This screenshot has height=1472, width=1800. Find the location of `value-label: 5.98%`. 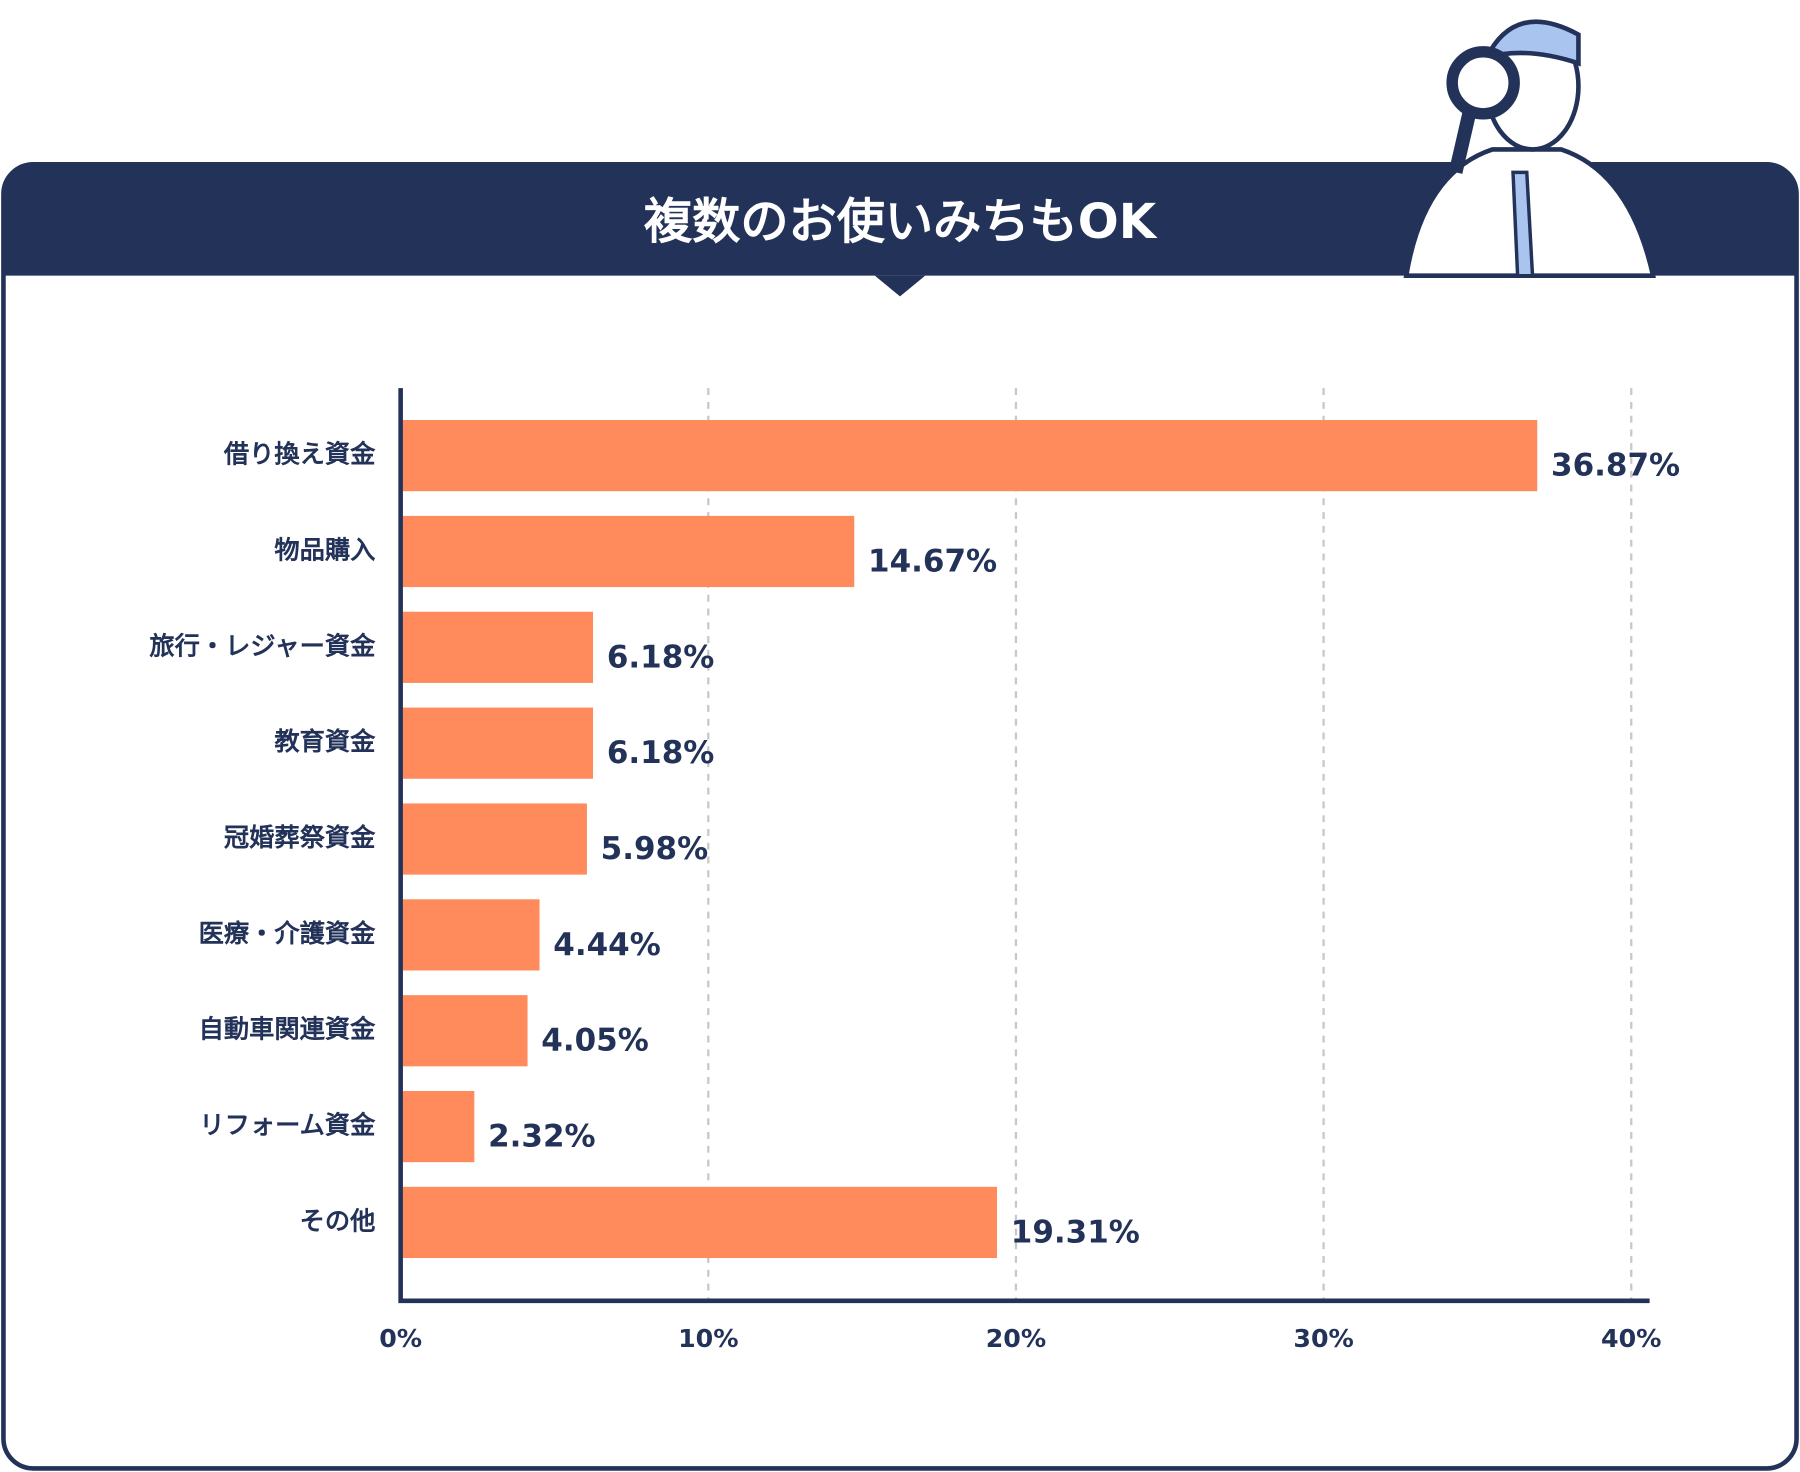

value-label: 5.98% is located at coordinates (655, 849).